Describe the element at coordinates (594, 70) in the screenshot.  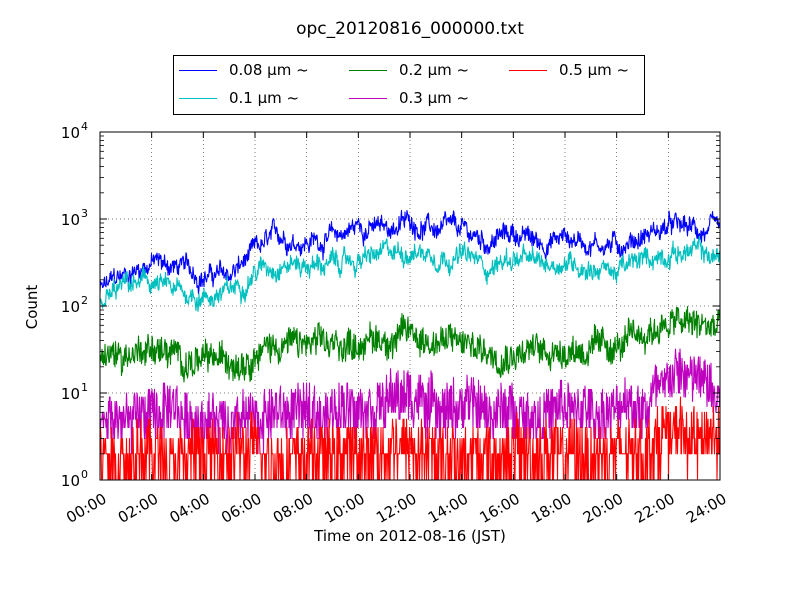
I see `legend-label: 0.5 μm ~` at that location.